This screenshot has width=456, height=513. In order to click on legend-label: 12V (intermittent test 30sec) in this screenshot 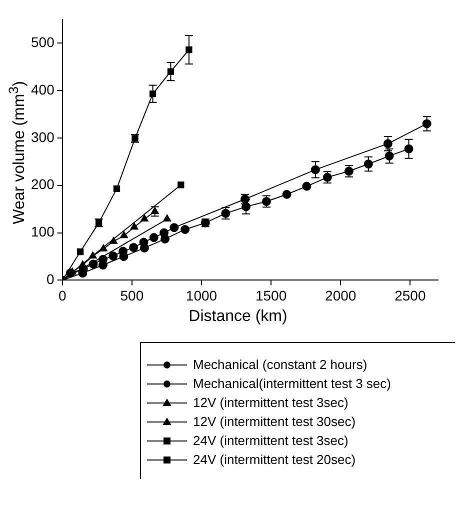, I will do `click(274, 421)`.